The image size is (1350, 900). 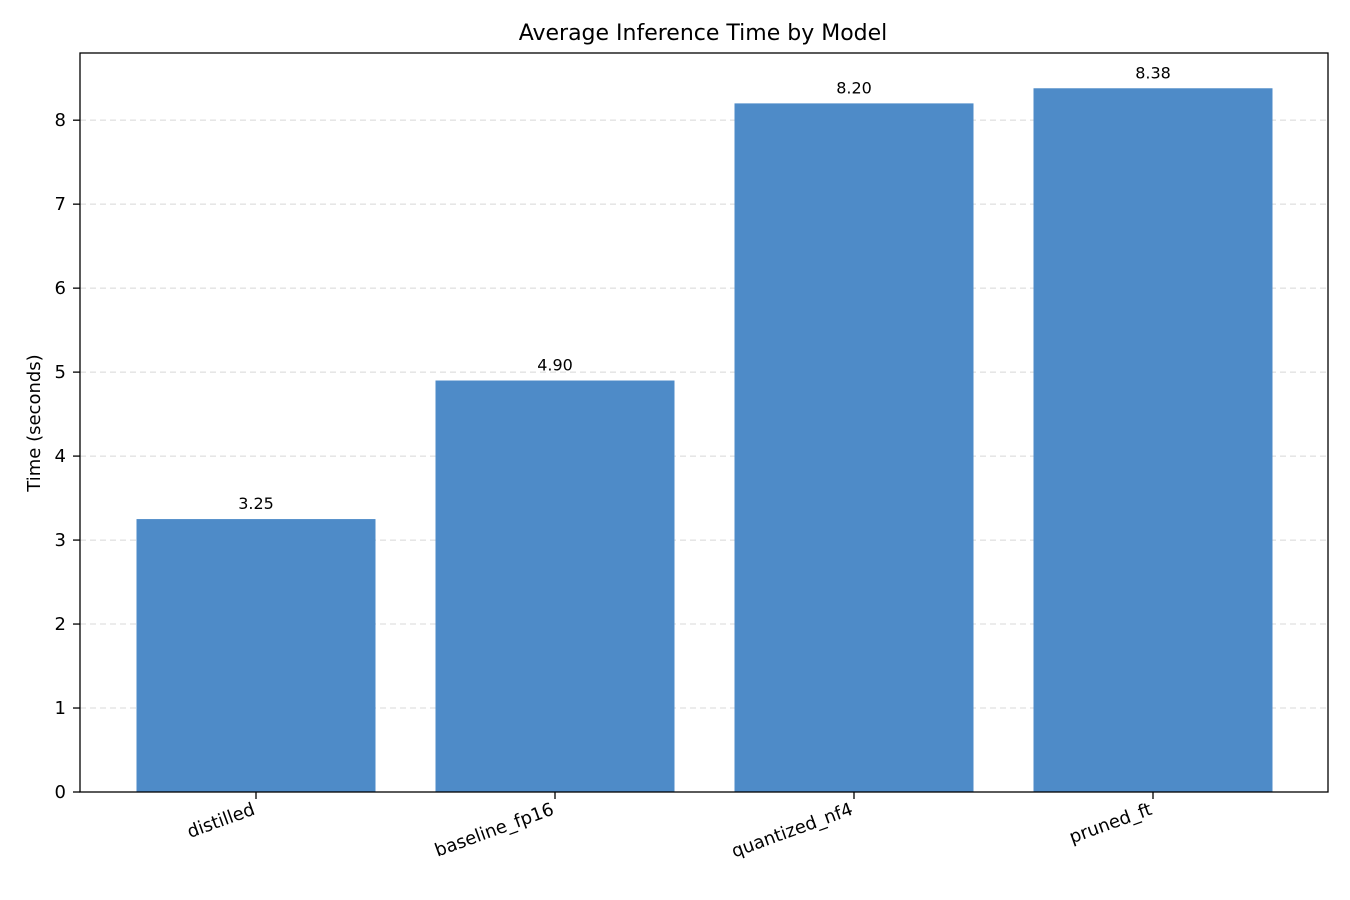 What do you see at coordinates (60, 540) in the screenshot?
I see `y-tick-label: 3` at bounding box center [60, 540].